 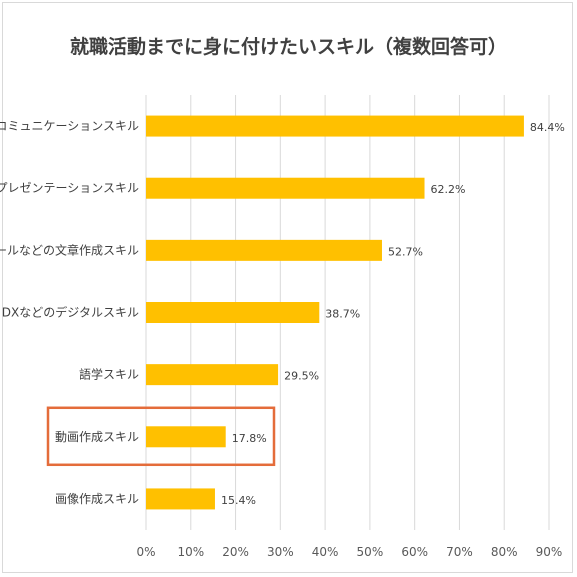 I want to click on data-label: 15.4%, so click(x=238, y=500).